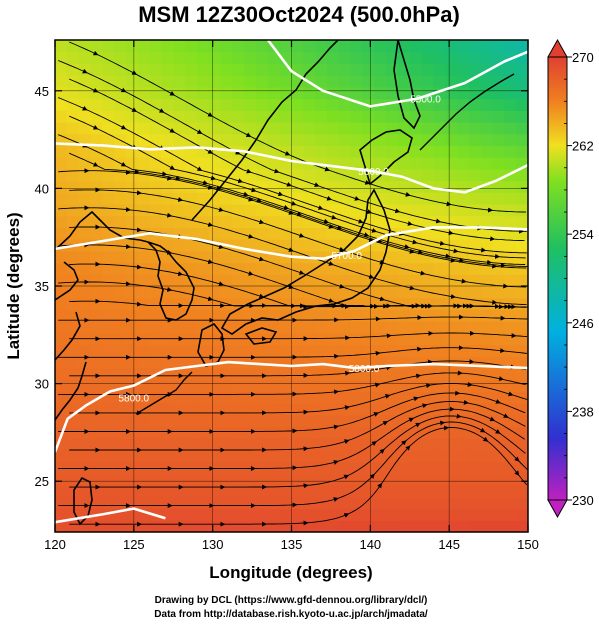  What do you see at coordinates (213, 544) in the screenshot?
I see `x-tick-label: 130` at bounding box center [213, 544].